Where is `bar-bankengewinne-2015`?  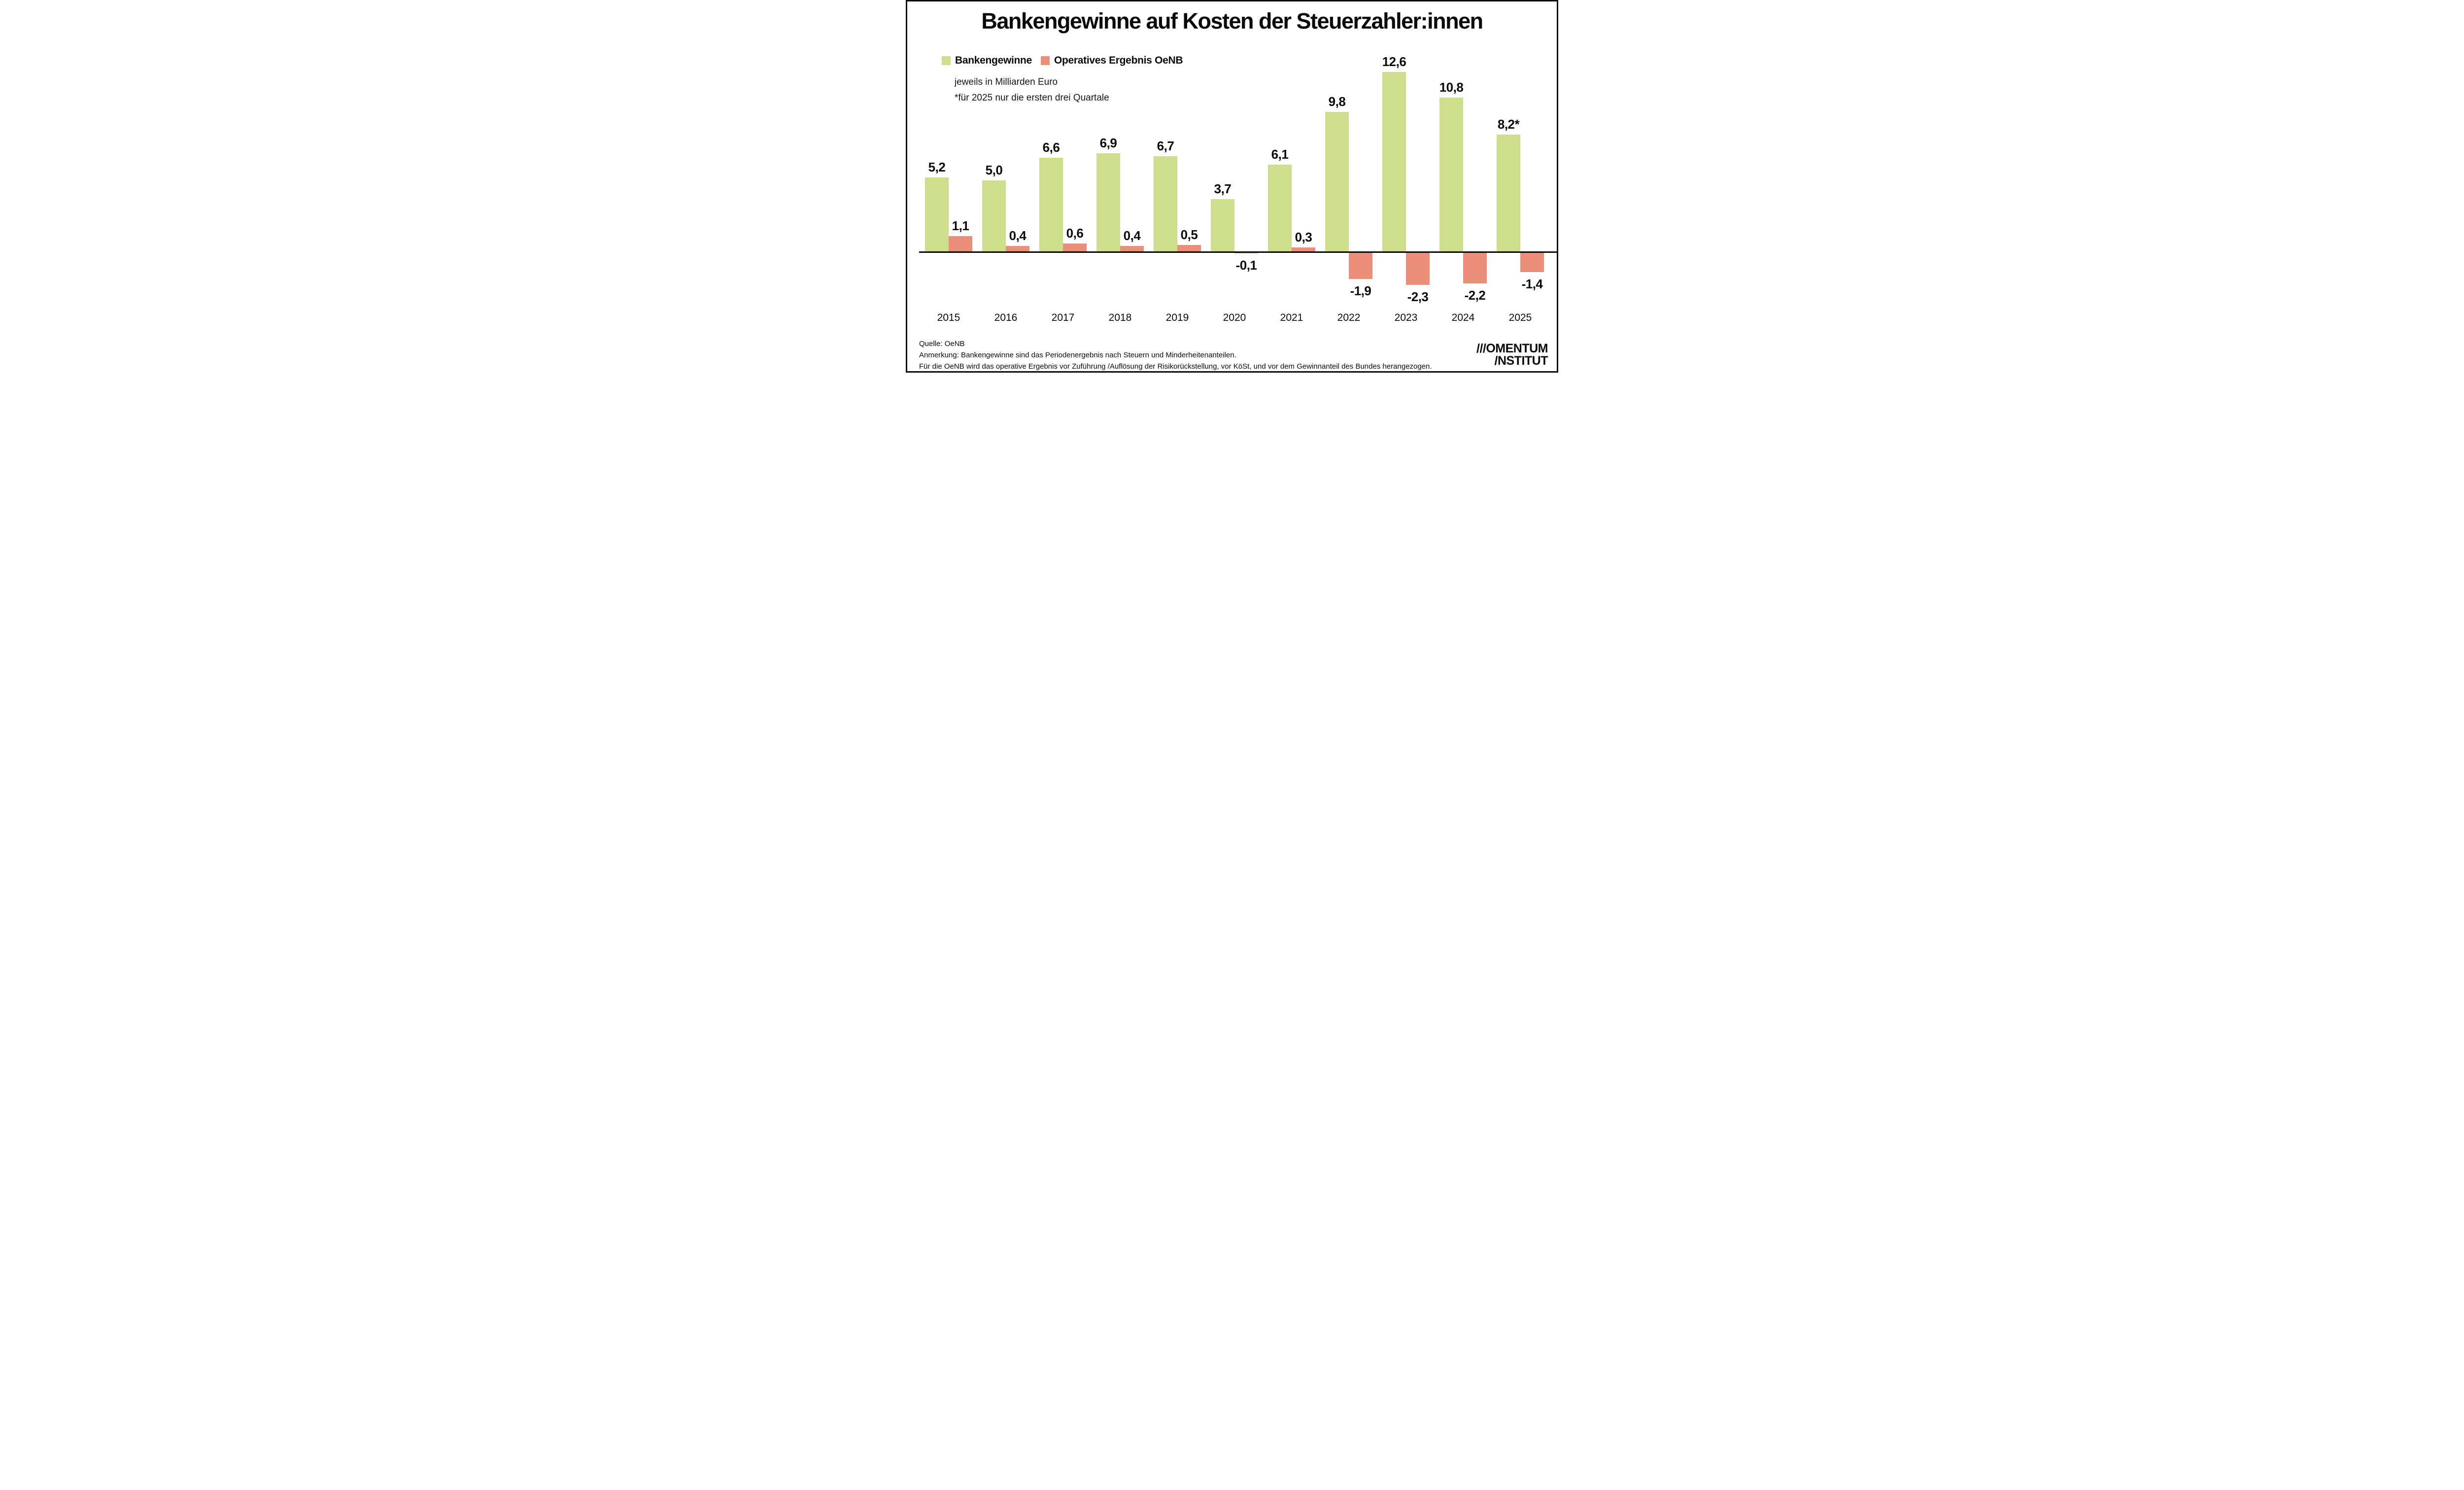
bar-bankengewinne-2015 is located at coordinates (937, 214).